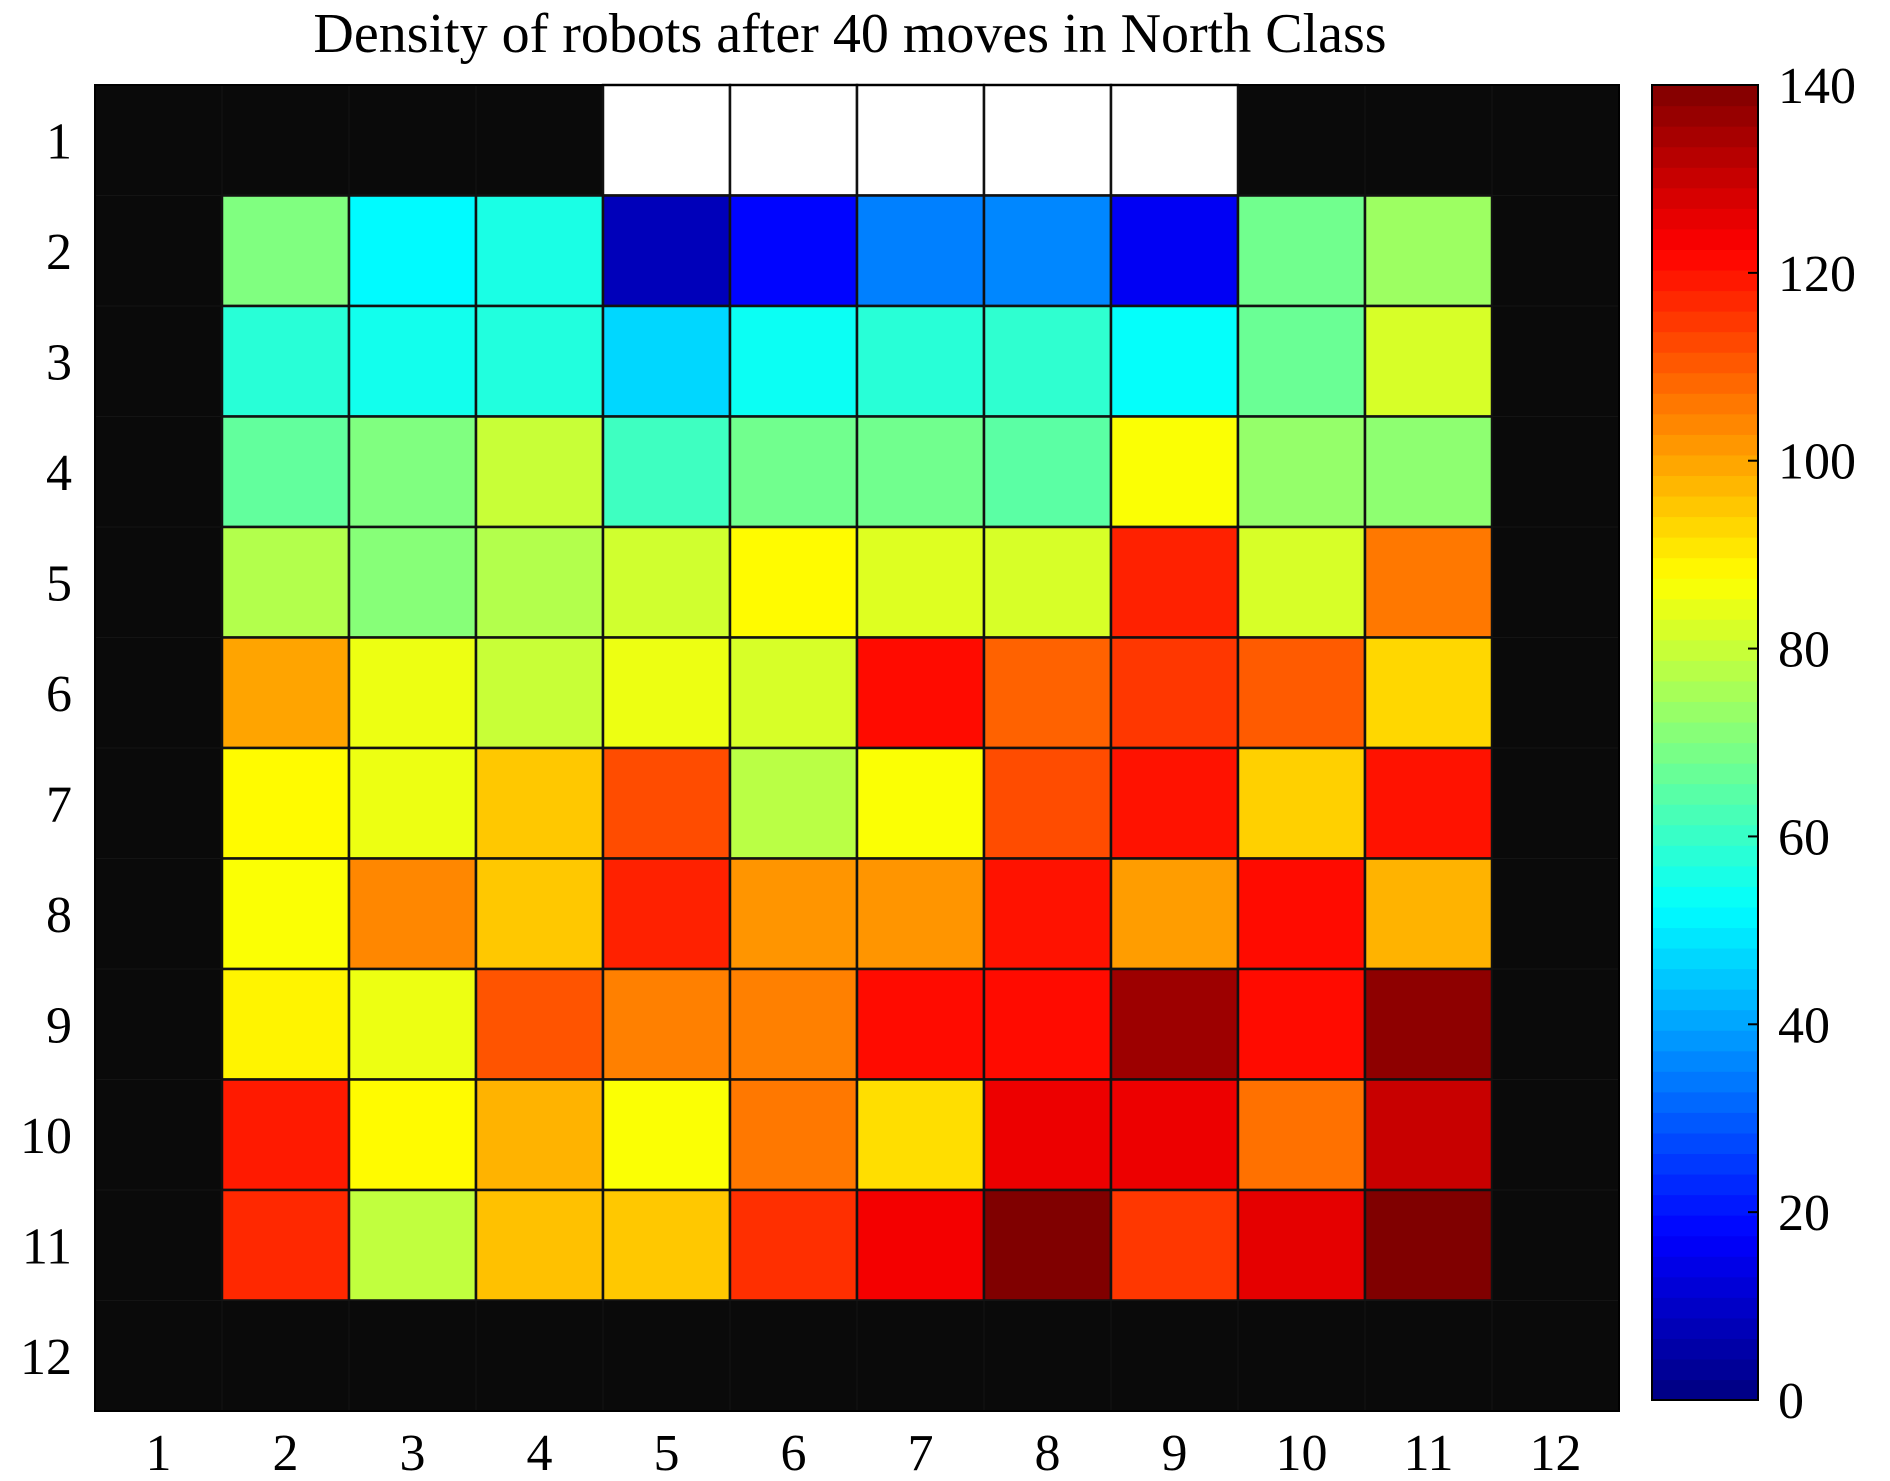 Image resolution: width=1890 pixels, height=1481 pixels. Describe the element at coordinates (1174, 251) in the screenshot. I see `heatmap-cell-r2-c9` at that location.